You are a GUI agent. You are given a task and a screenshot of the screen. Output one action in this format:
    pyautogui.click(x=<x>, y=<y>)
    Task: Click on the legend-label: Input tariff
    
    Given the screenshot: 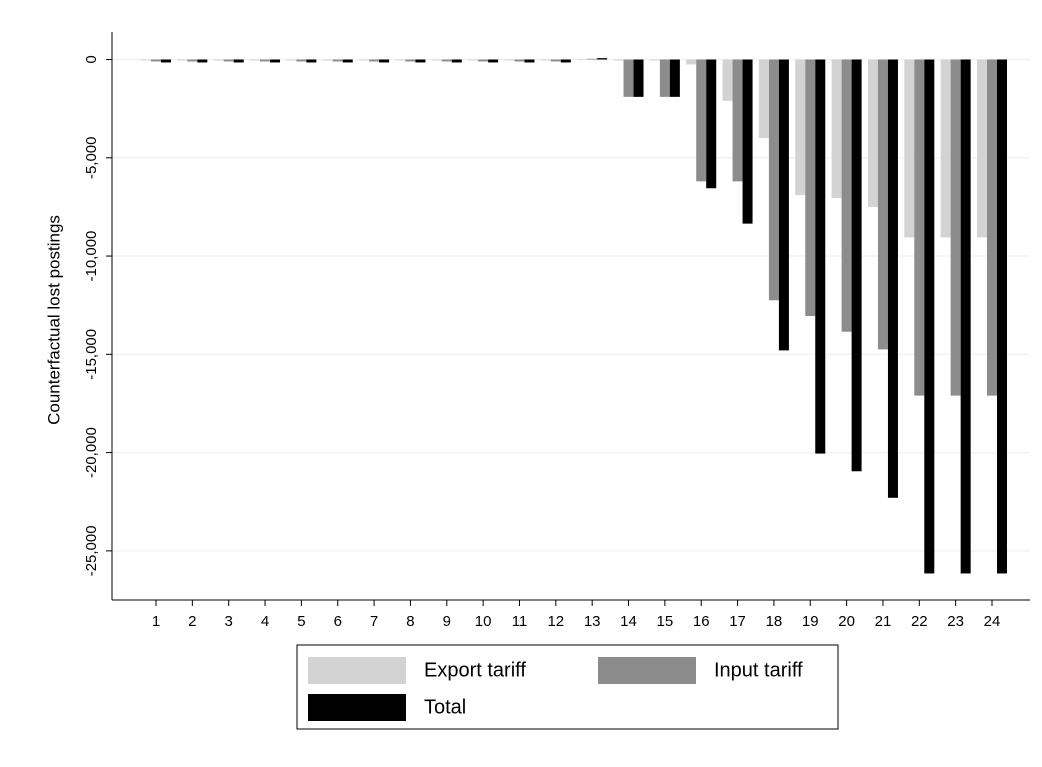 What is the action you would take?
    pyautogui.click(x=758, y=670)
    